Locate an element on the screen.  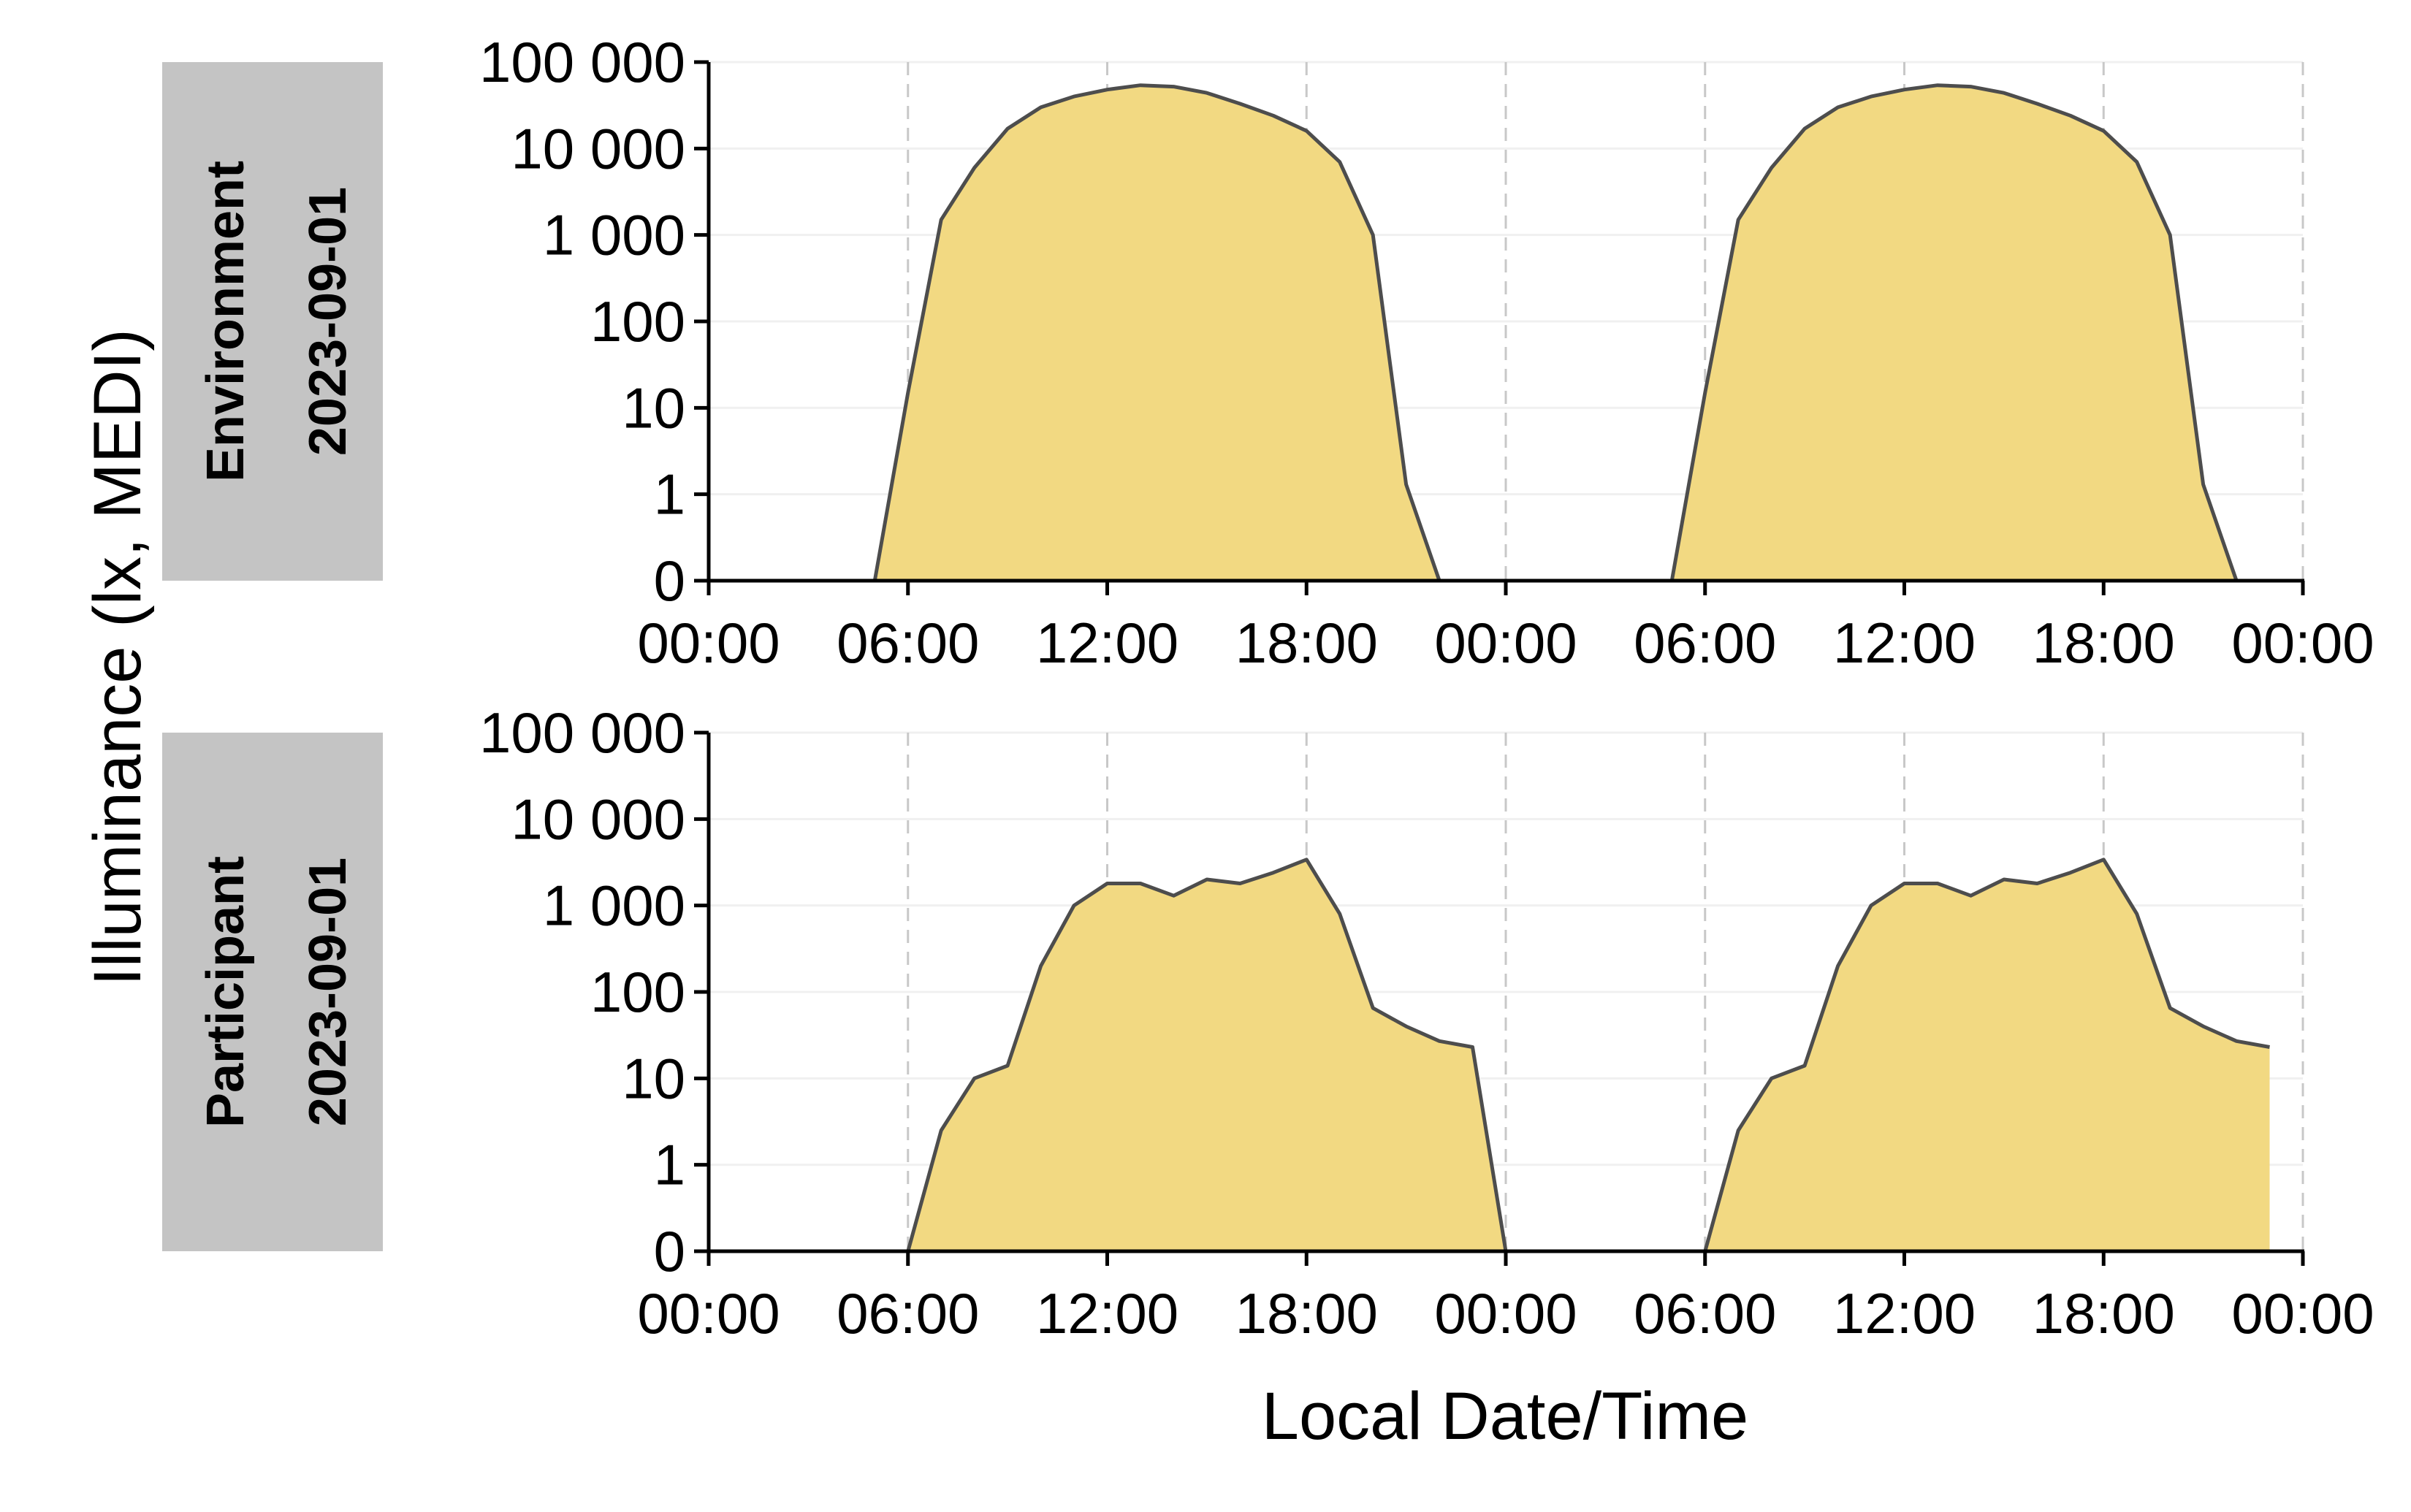
facet-label: Participant is located at coordinates (226, 992).